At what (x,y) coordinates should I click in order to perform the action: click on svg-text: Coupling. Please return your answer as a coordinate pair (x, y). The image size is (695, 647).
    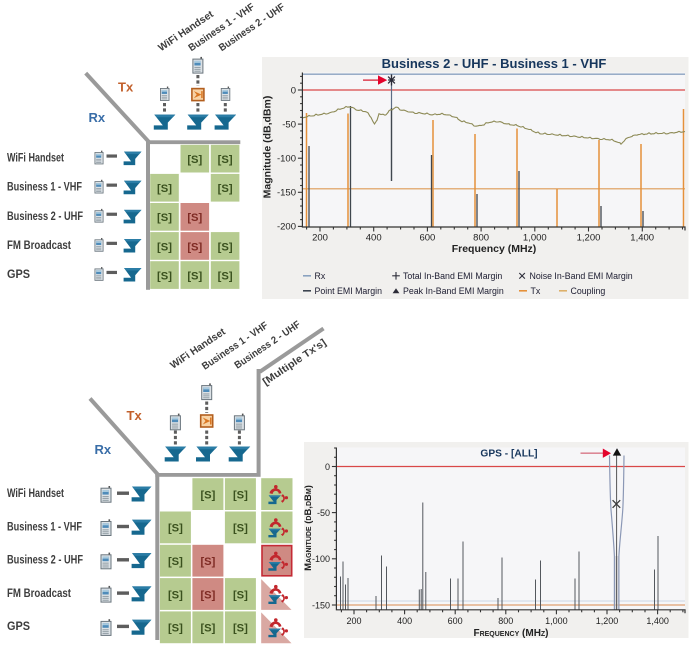
    Looking at the image, I should click on (588, 291).